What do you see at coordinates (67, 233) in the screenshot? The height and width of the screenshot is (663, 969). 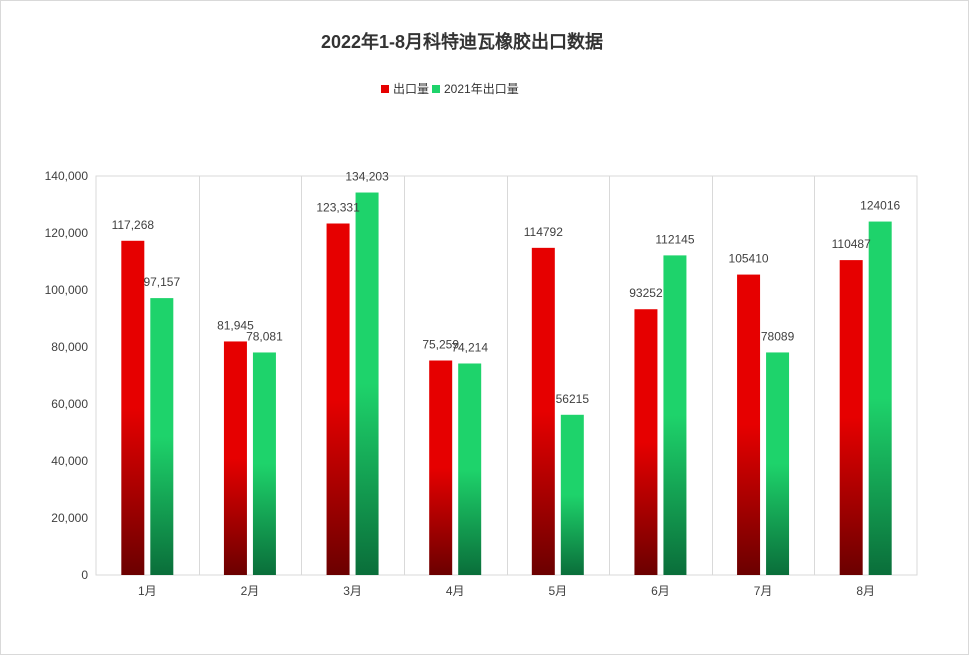 I see `y-tick-label: 120,000` at bounding box center [67, 233].